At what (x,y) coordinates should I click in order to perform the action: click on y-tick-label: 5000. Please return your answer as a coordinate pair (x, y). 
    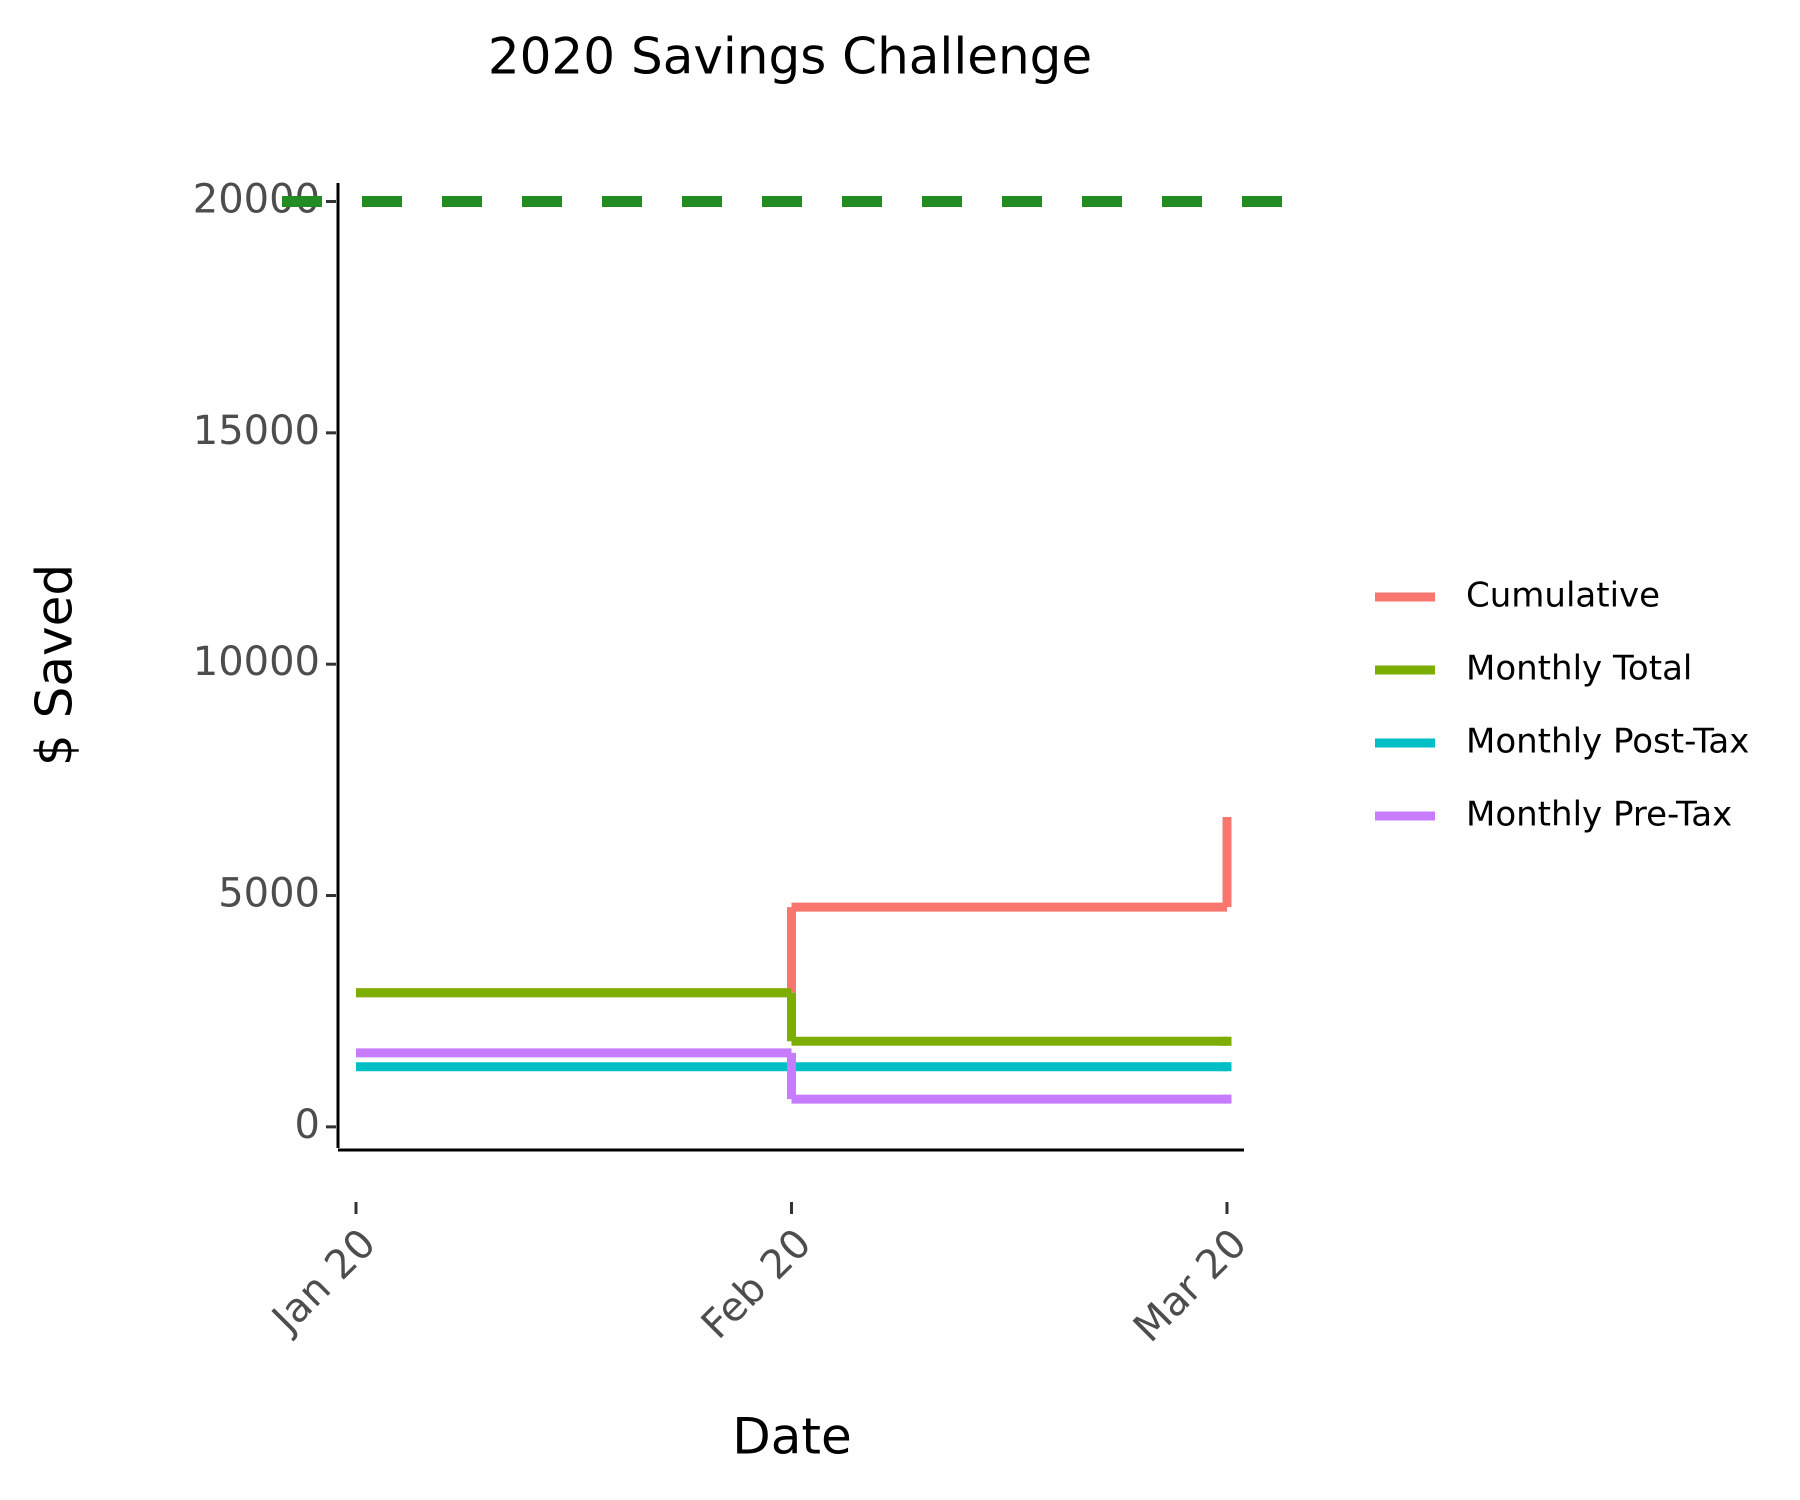
    Looking at the image, I should click on (269, 894).